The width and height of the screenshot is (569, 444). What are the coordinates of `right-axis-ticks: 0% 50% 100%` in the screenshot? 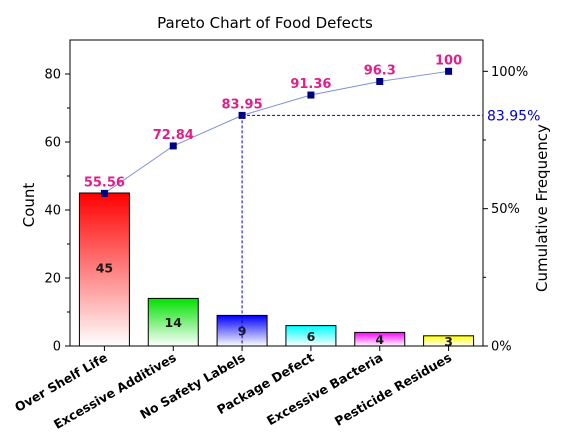 It's located at (505, 210).